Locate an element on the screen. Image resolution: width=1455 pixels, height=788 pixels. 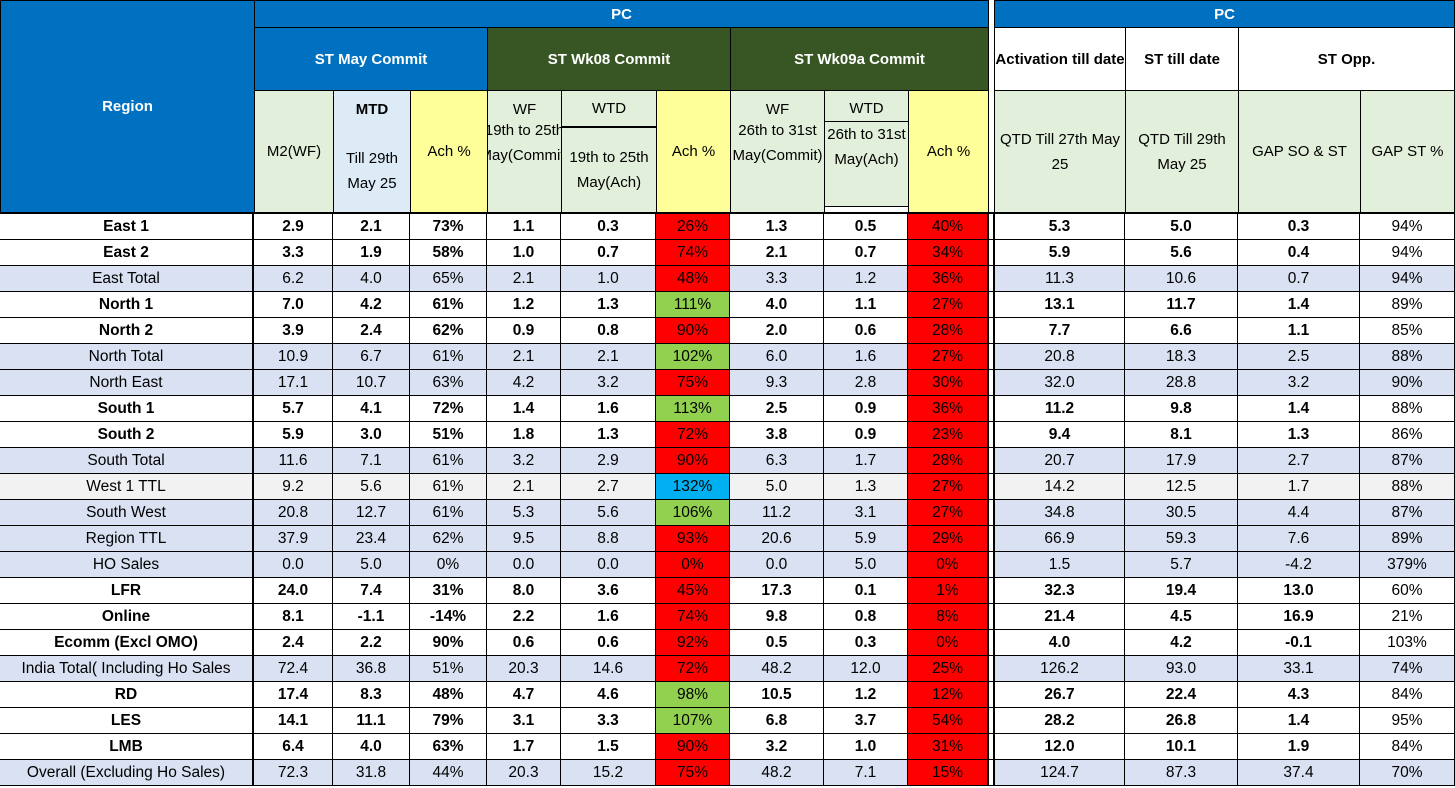
wk09-wtd-cell: 1.3 is located at coordinates (866, 487).